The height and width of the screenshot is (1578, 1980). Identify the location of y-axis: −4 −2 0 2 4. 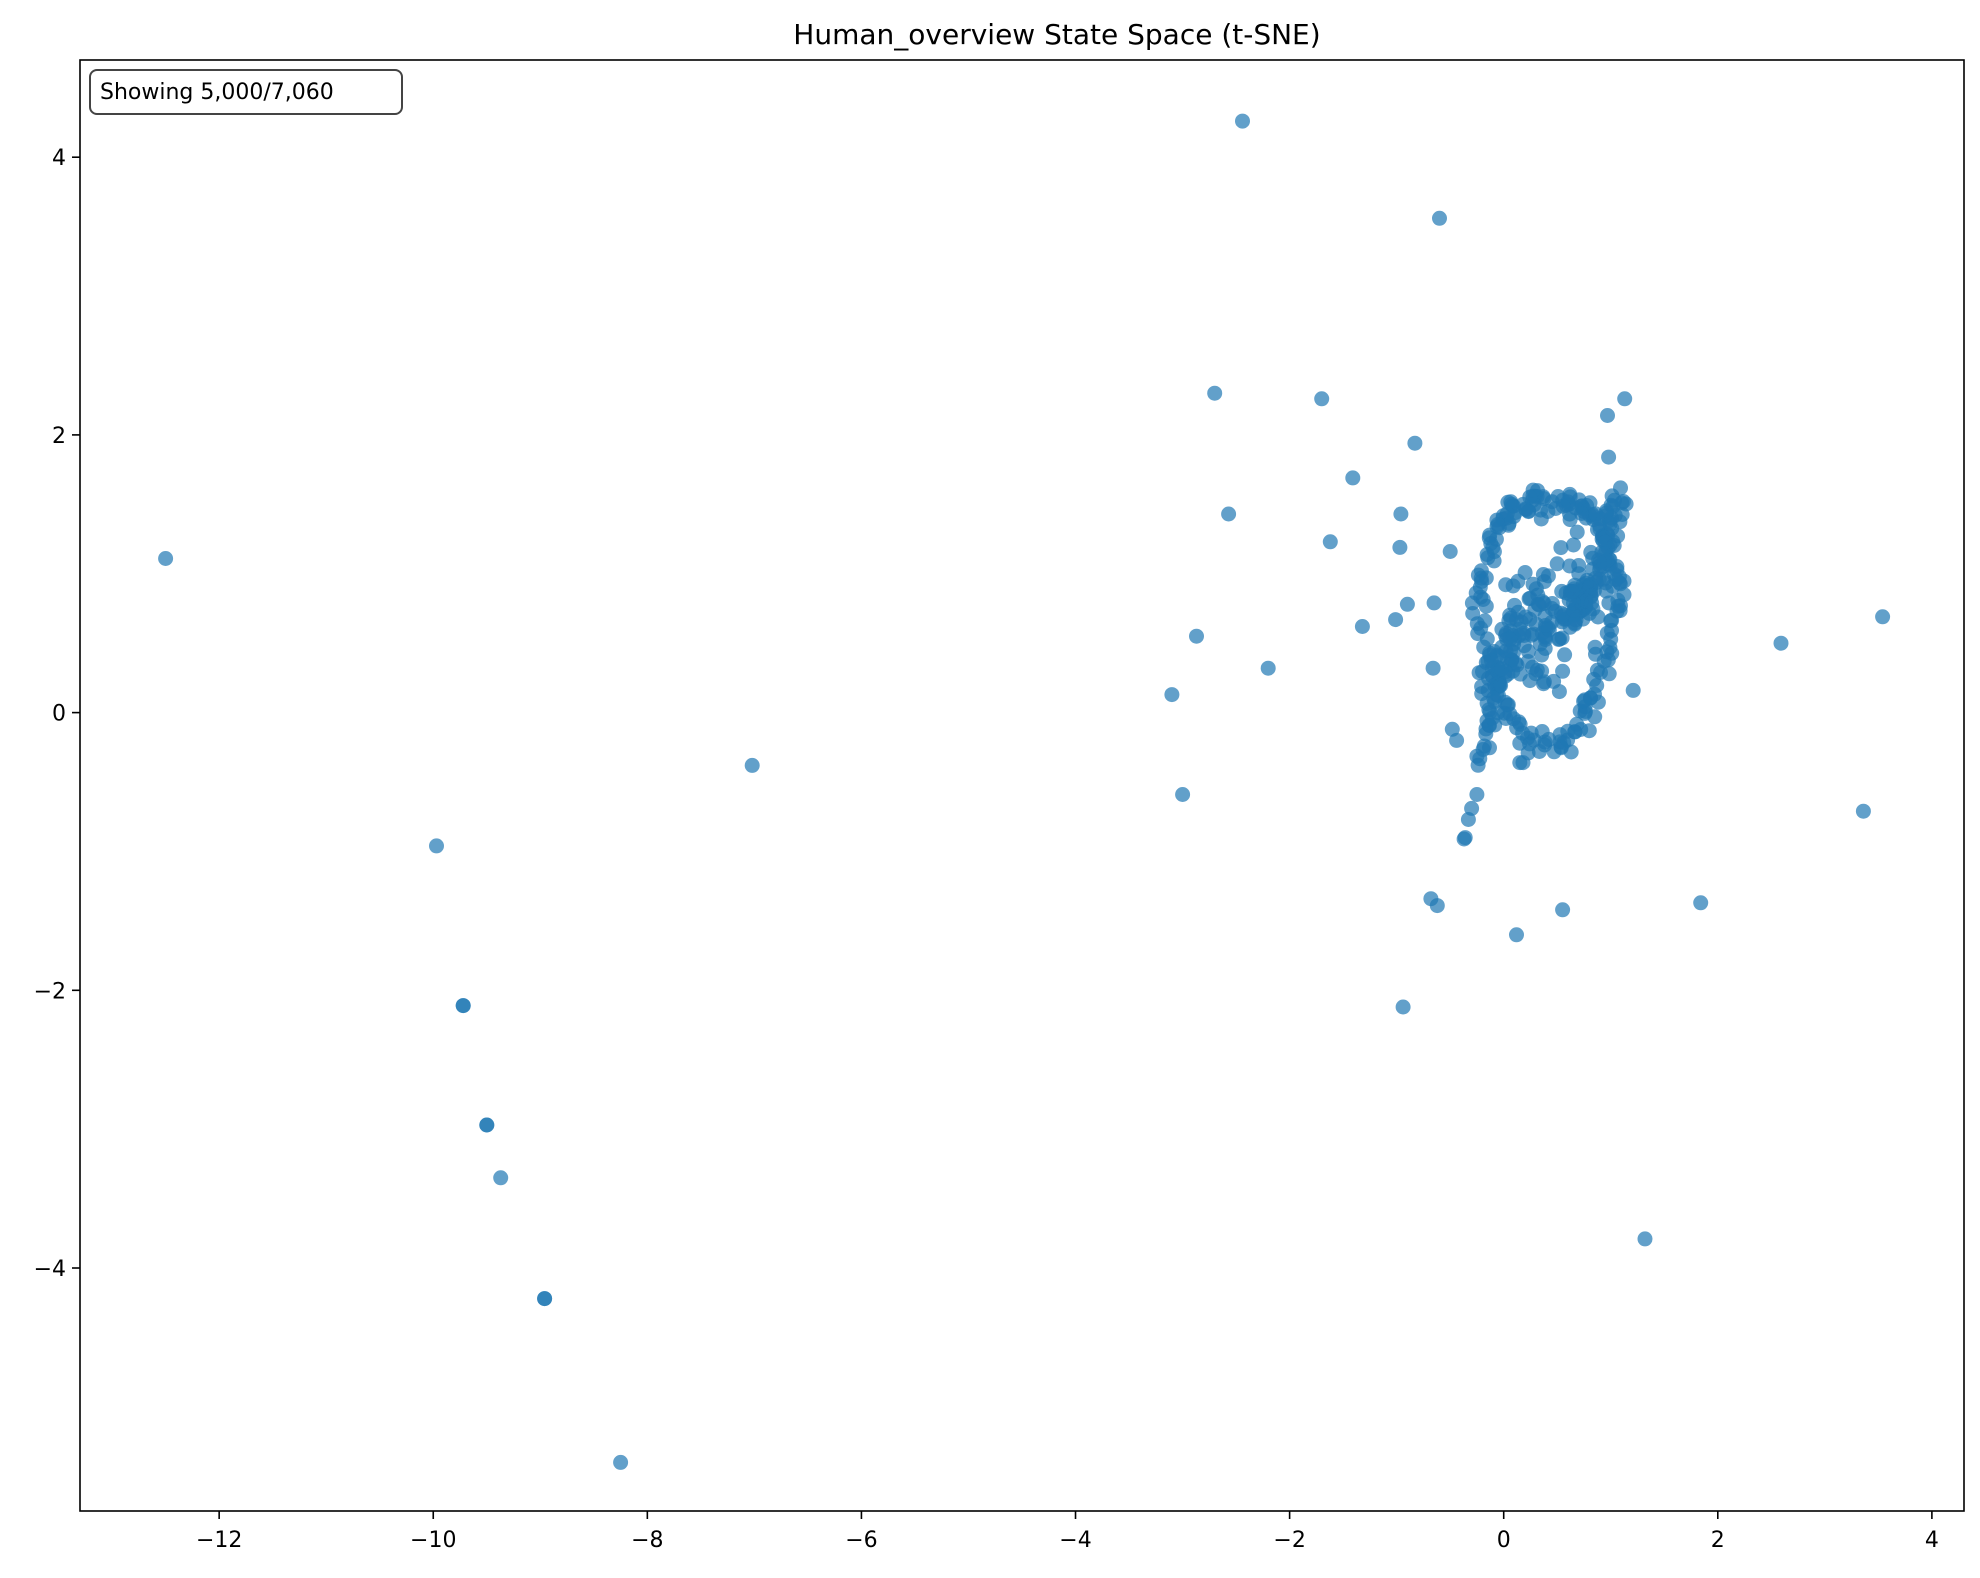
(57, 714).